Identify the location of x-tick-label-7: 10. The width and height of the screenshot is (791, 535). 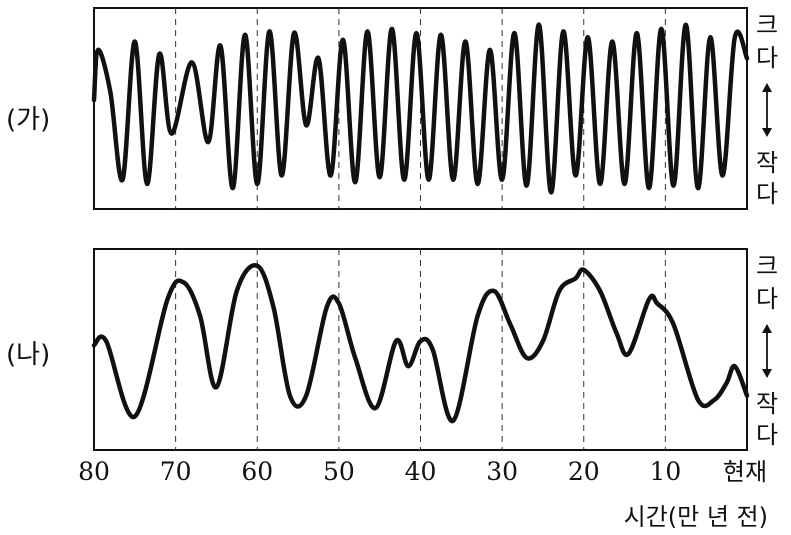
(665, 471).